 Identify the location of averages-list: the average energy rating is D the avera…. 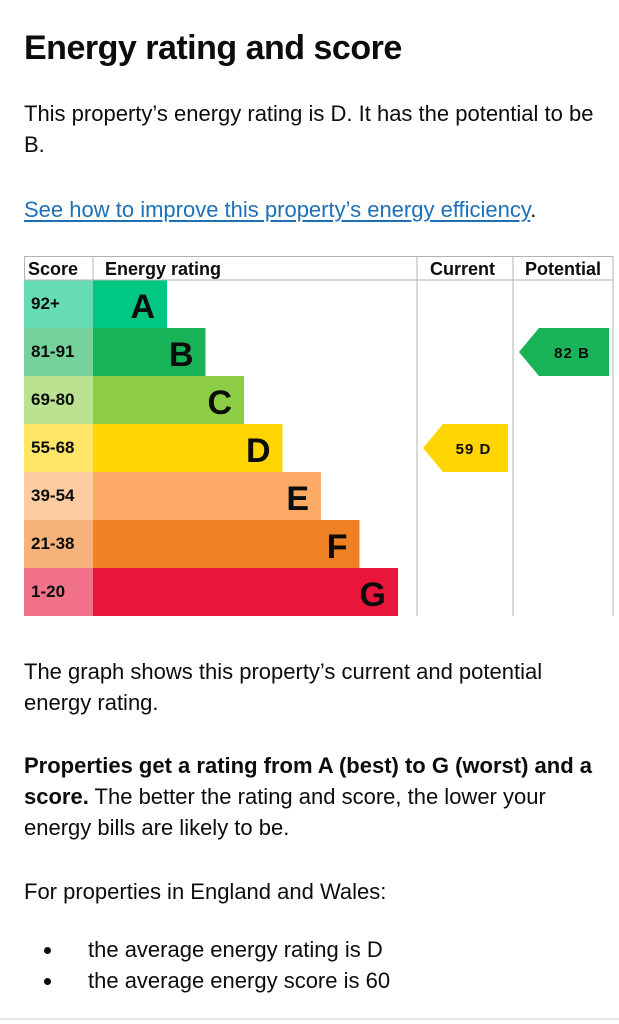
(207, 965).